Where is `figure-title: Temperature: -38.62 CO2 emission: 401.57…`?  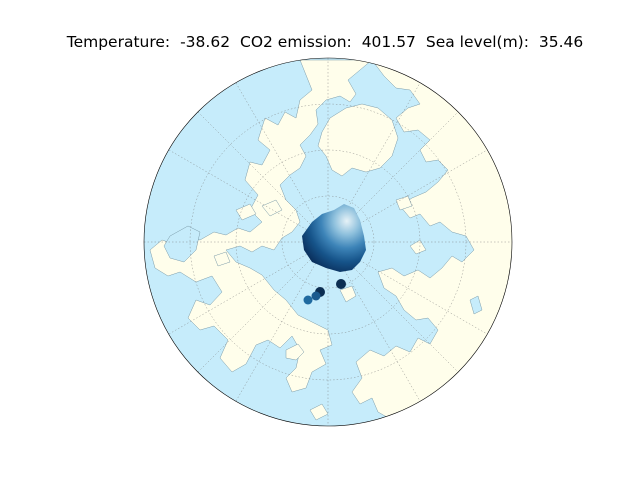 figure-title: Temperature: -38.62 CO2 emission: 401.57… is located at coordinates (320, 42).